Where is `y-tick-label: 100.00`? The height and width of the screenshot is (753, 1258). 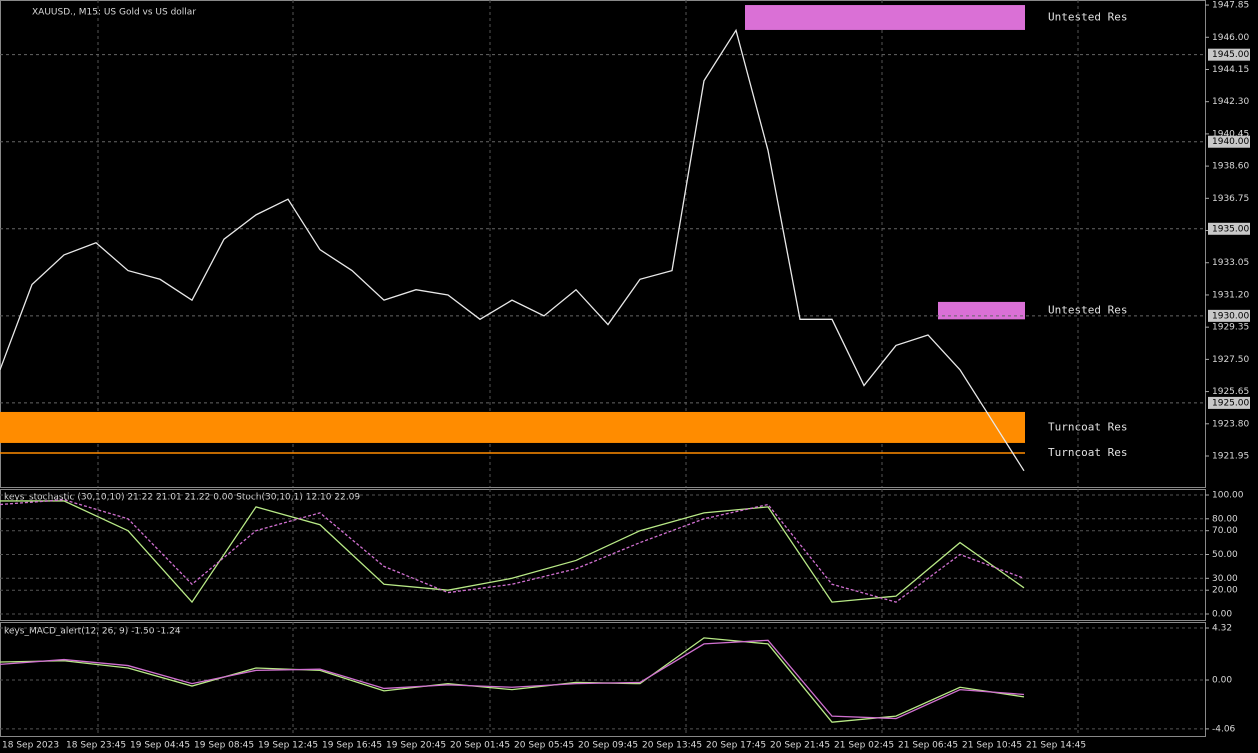
y-tick-label: 100.00 is located at coordinates (1228, 495).